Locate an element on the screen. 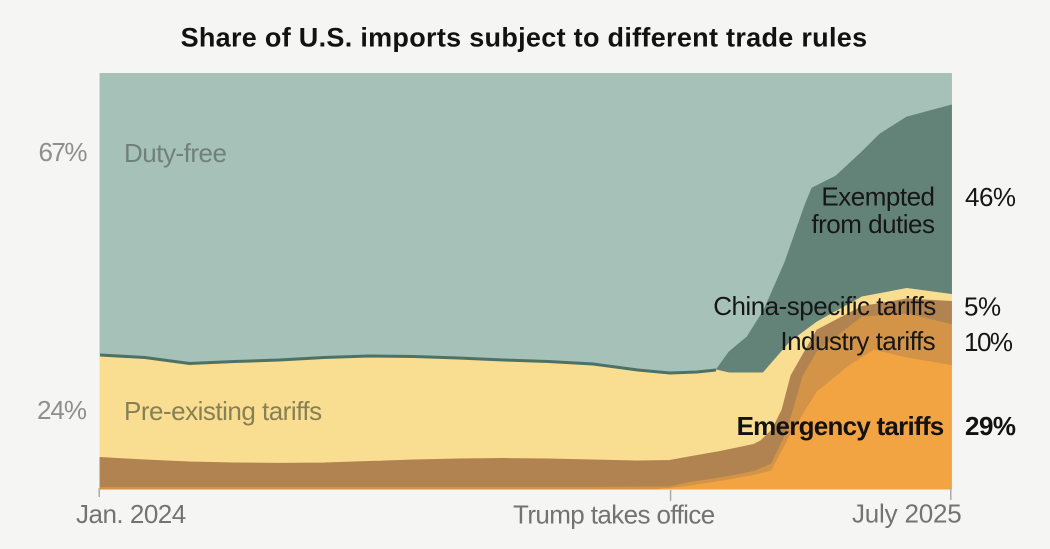  svg-text: 10% is located at coordinates (988, 342).